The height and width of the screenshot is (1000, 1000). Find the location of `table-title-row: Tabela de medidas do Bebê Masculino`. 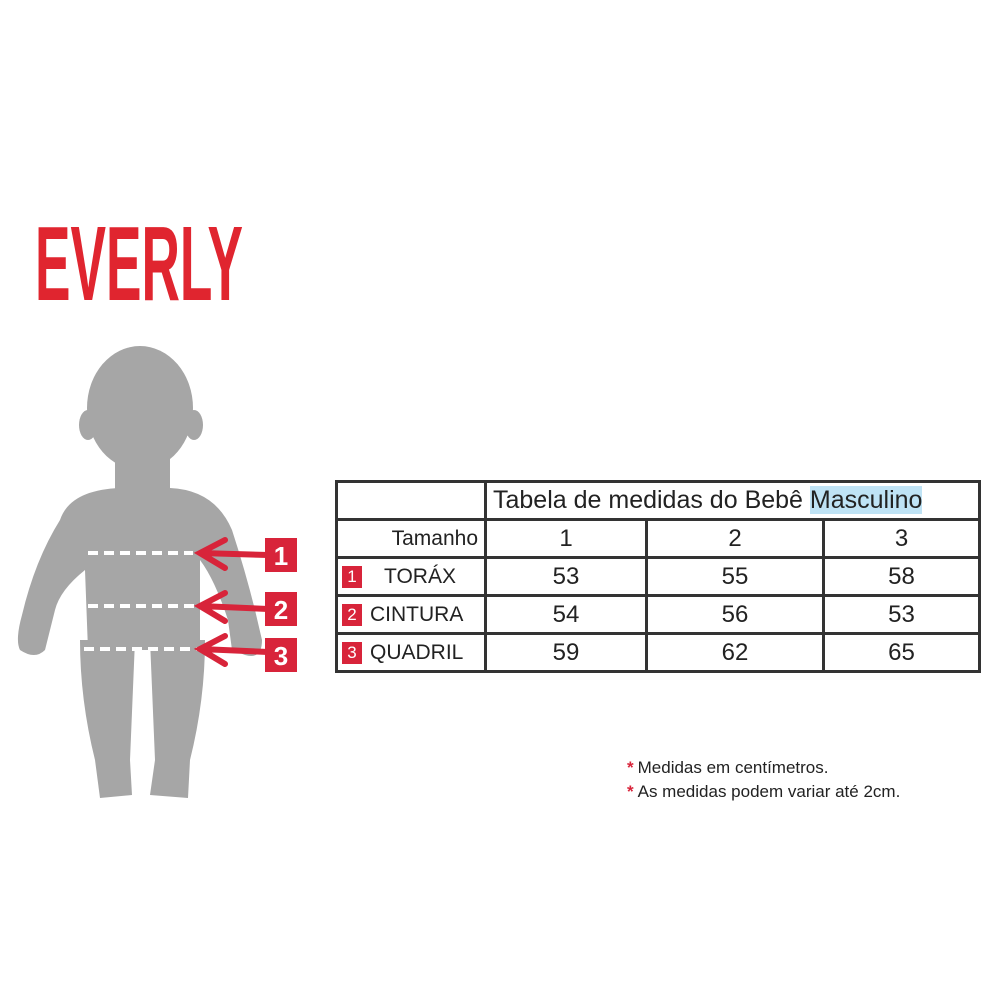

table-title-row: Tabela de medidas do Bebê Masculino is located at coordinates (658, 500).